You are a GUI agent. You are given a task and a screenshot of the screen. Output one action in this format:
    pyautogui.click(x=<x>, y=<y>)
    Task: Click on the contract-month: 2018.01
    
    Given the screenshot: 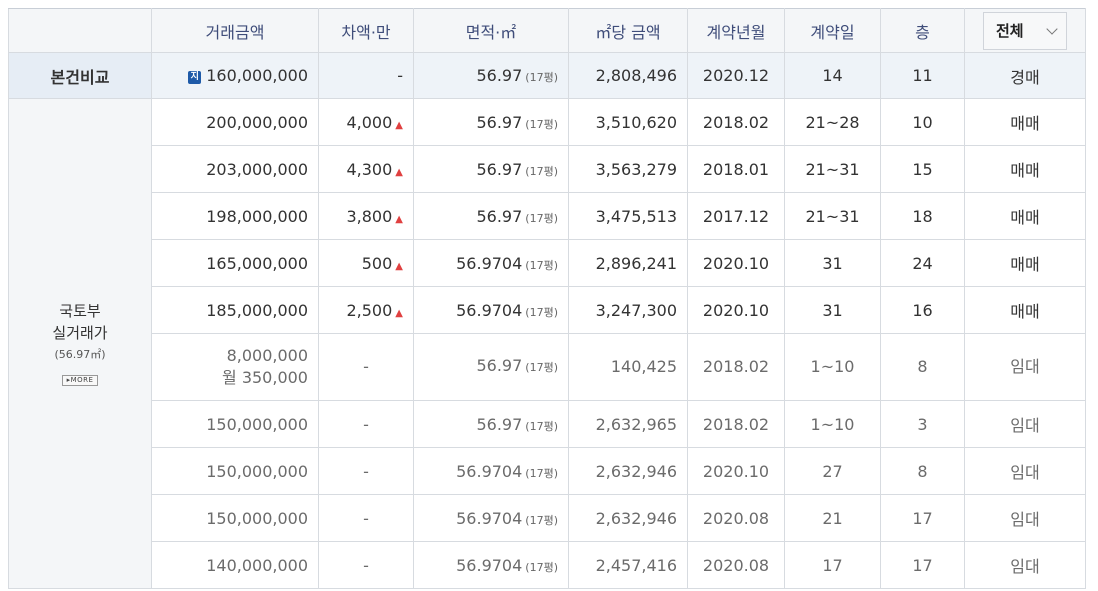 What is the action you would take?
    pyautogui.click(x=736, y=169)
    